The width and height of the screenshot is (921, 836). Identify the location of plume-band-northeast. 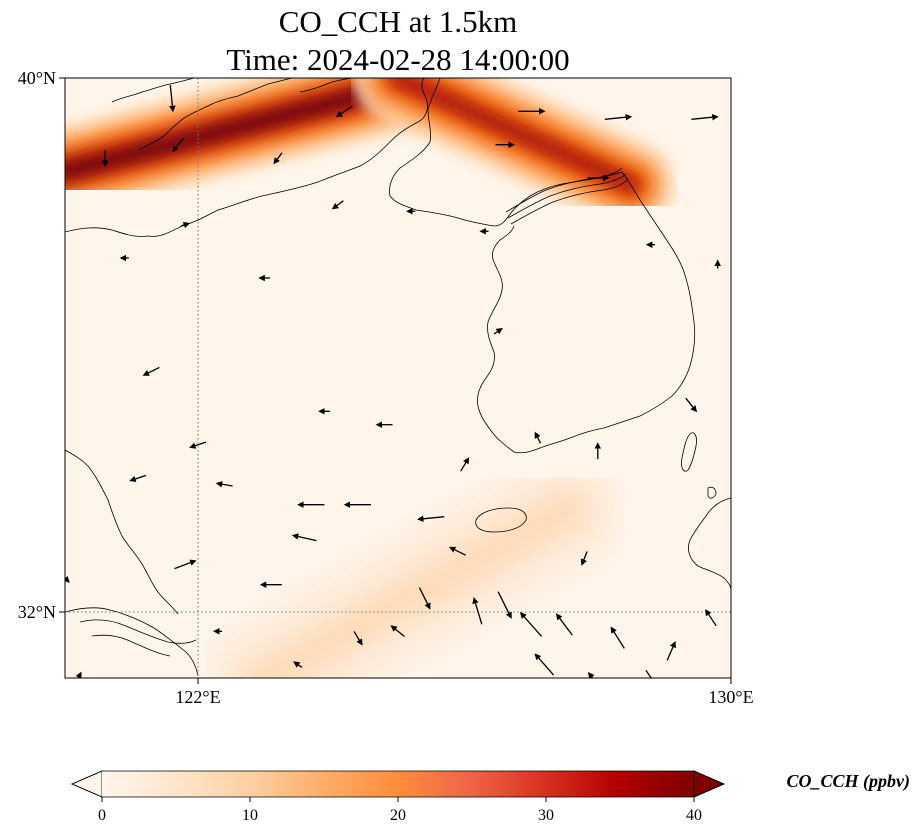
(515, 154).